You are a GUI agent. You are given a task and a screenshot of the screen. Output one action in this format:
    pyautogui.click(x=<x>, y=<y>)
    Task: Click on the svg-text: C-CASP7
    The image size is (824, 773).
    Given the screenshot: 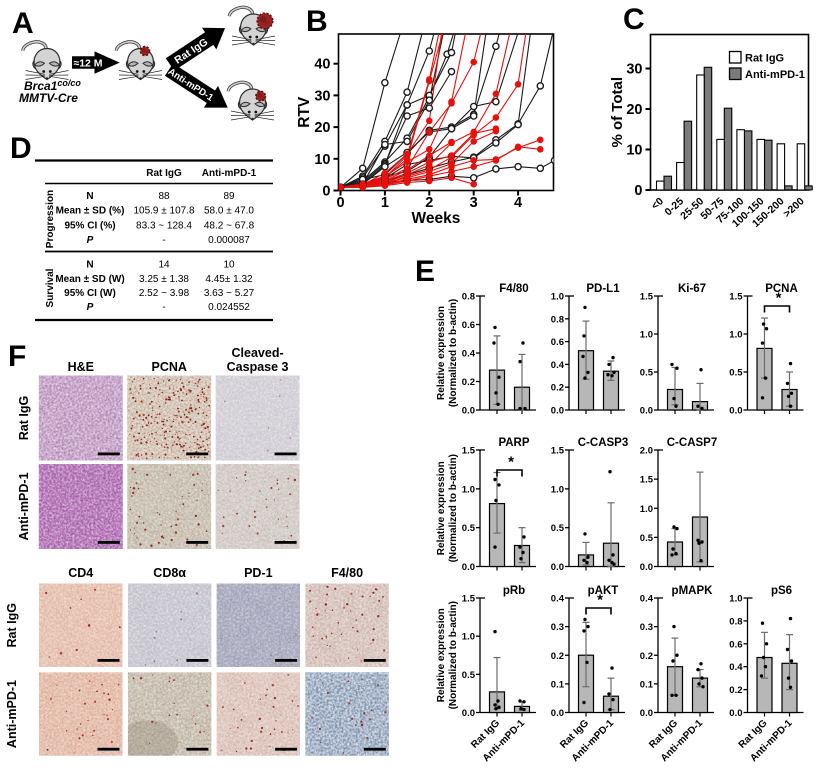 What is the action you would take?
    pyautogui.click(x=692, y=443)
    